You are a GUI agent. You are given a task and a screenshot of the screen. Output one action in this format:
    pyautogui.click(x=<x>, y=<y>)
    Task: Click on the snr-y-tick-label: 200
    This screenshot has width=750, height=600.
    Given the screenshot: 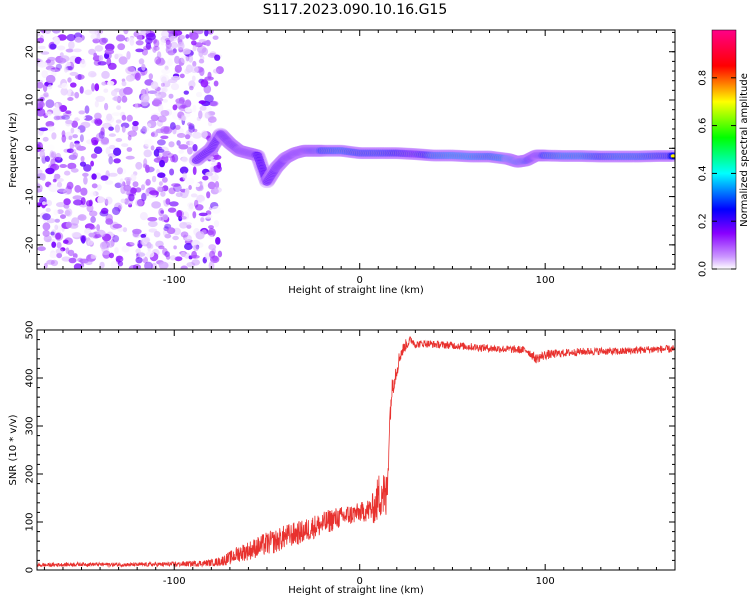 What is the action you would take?
    pyautogui.click(x=30, y=473)
    